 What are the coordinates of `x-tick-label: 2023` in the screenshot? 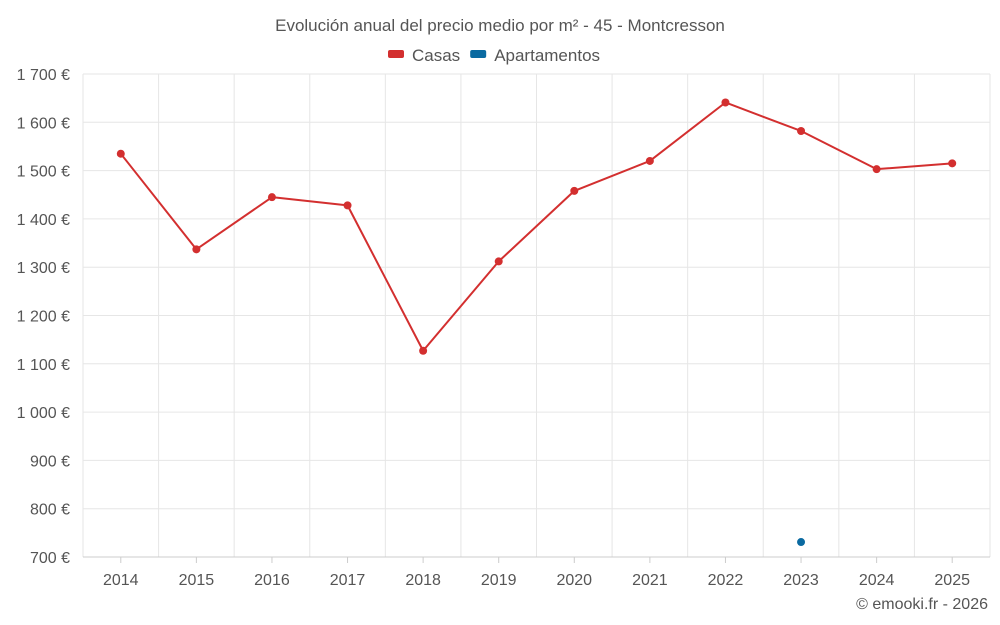 It's located at (801, 580).